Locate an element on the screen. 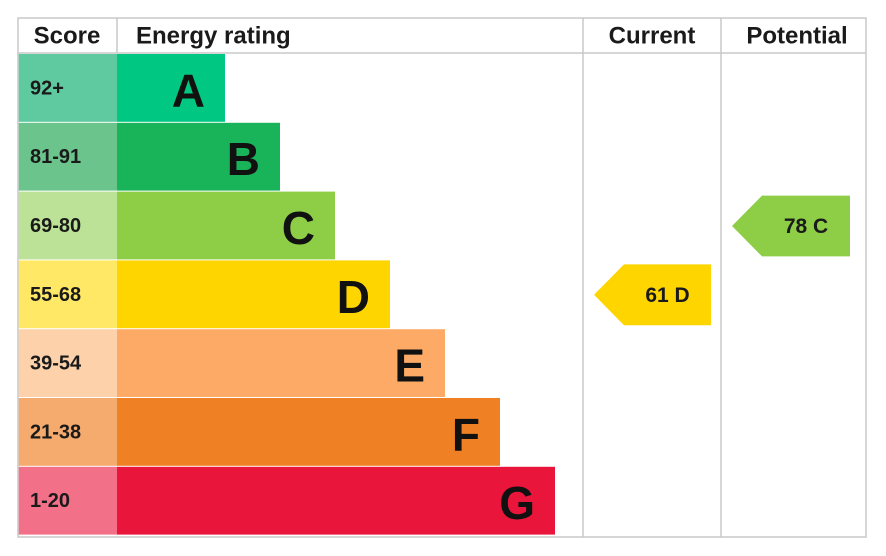  rating-letter: G is located at coordinates (517, 503).